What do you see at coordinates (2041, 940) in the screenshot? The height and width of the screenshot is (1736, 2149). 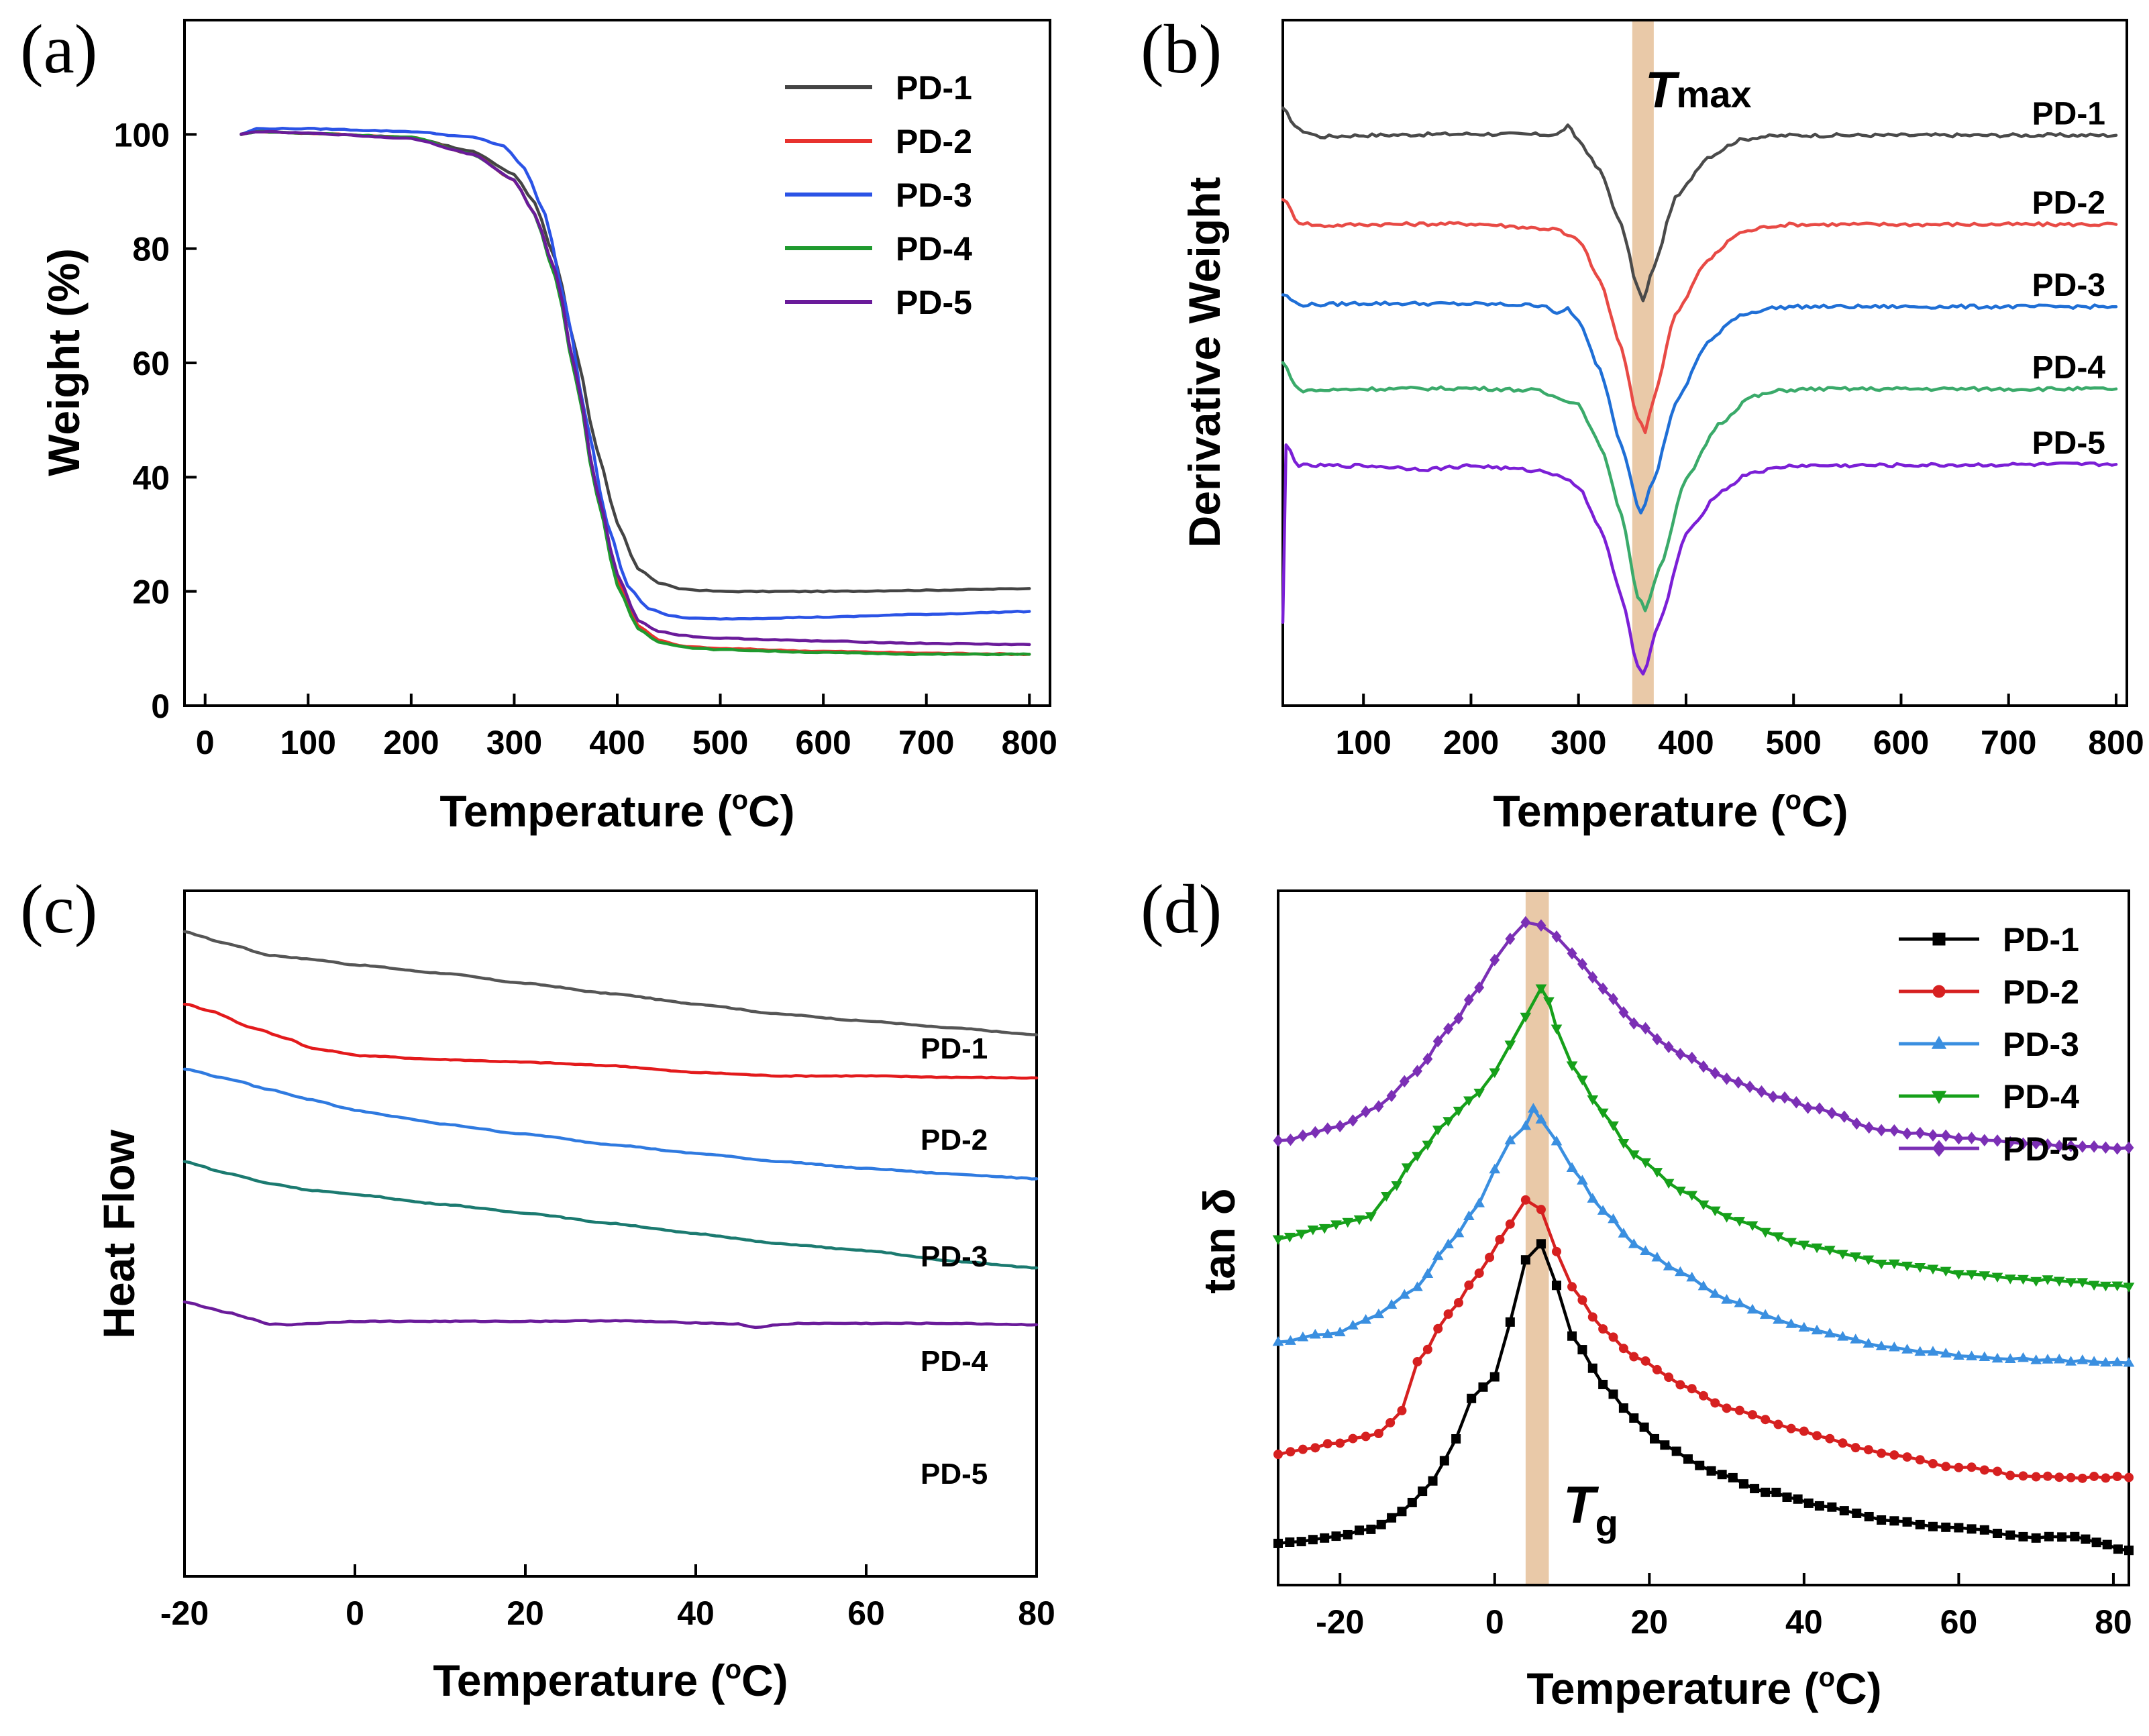 I see `panel-d-legend-label-pd-1: PD-1` at bounding box center [2041, 940].